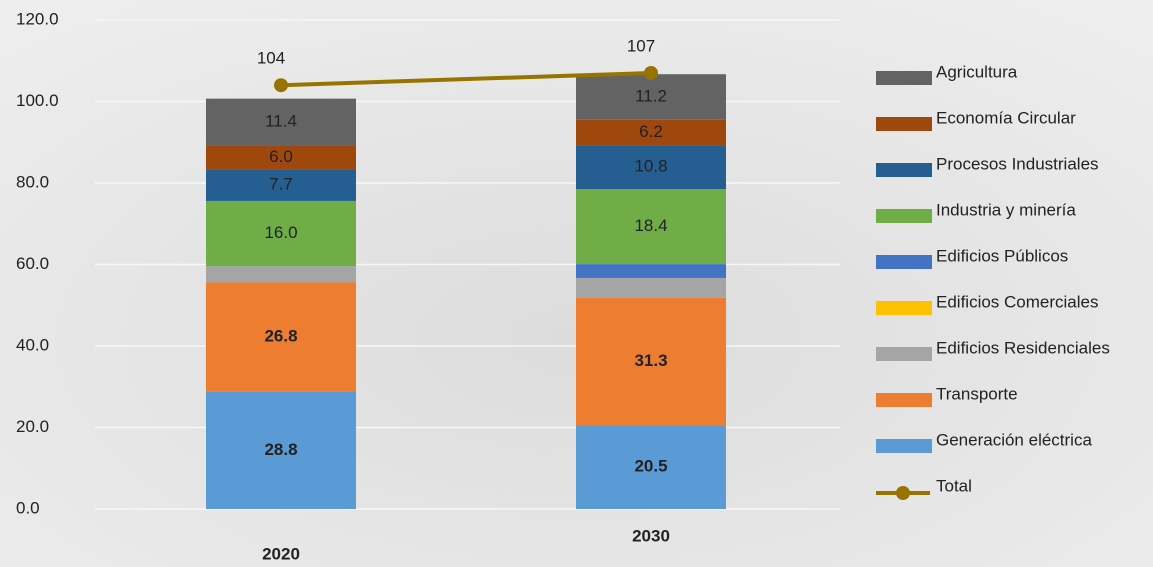 This screenshot has width=1153, height=567. I want to click on data-label: 104, so click(271, 58).